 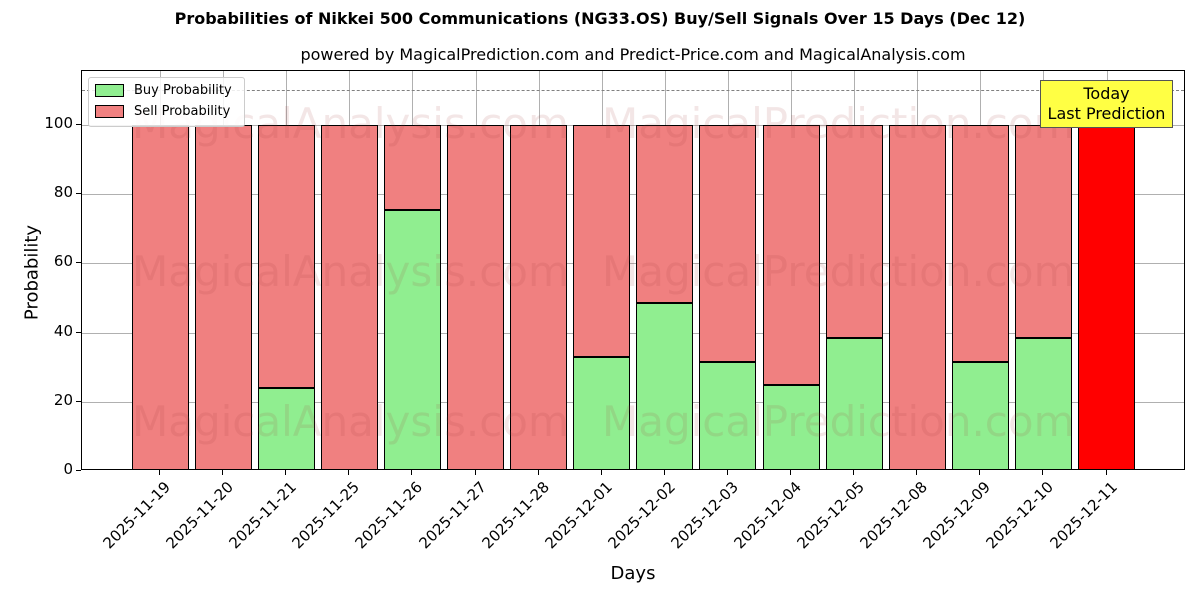 I want to click on legend-item-sell: Sell Probability, so click(x=162, y=111).